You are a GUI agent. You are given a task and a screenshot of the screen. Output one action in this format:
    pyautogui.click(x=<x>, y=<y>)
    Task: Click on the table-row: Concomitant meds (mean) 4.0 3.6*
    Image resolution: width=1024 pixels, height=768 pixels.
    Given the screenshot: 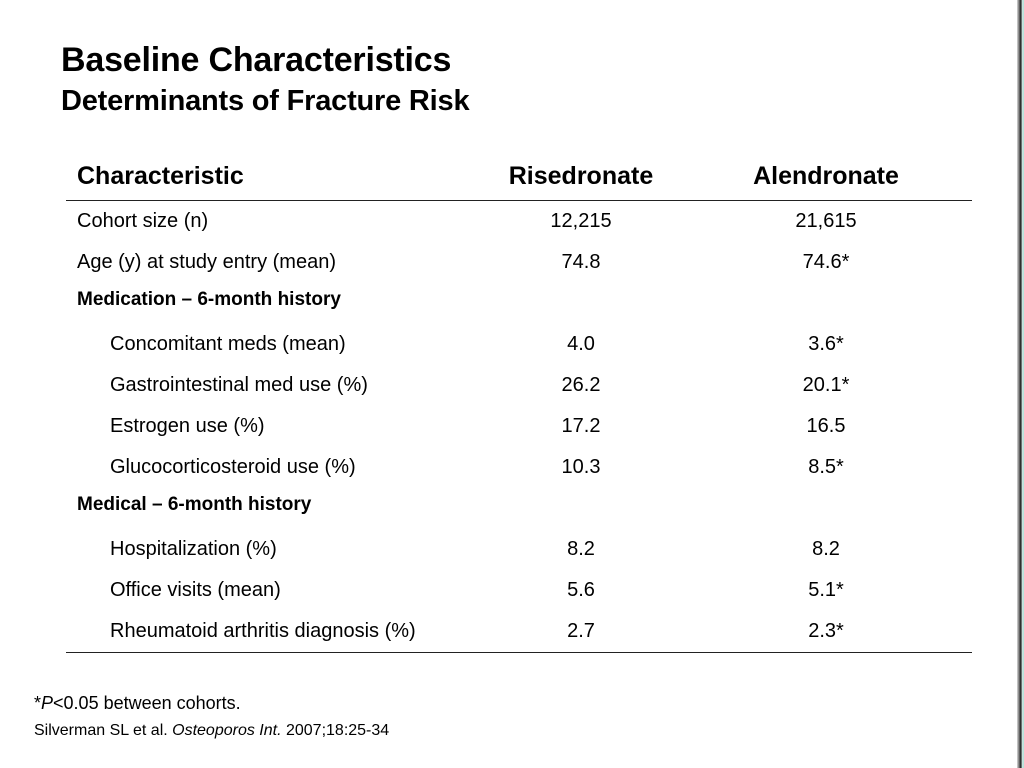 What is the action you would take?
    pyautogui.click(x=519, y=344)
    